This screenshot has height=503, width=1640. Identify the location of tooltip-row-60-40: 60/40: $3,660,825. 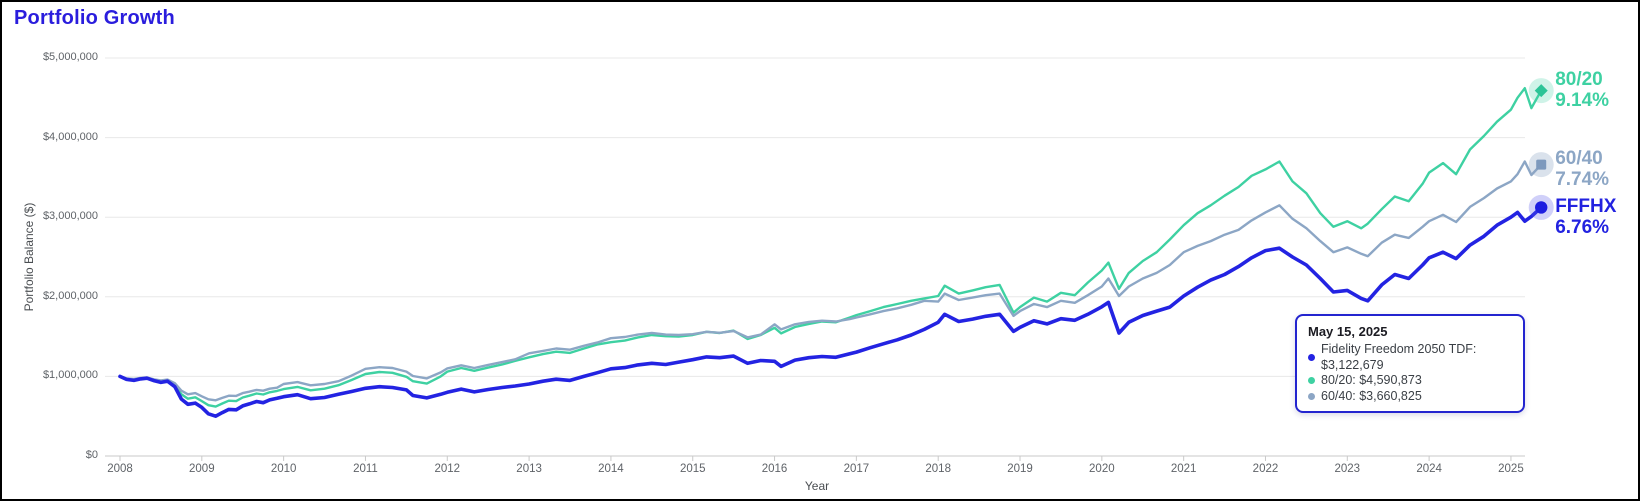
(1410, 397).